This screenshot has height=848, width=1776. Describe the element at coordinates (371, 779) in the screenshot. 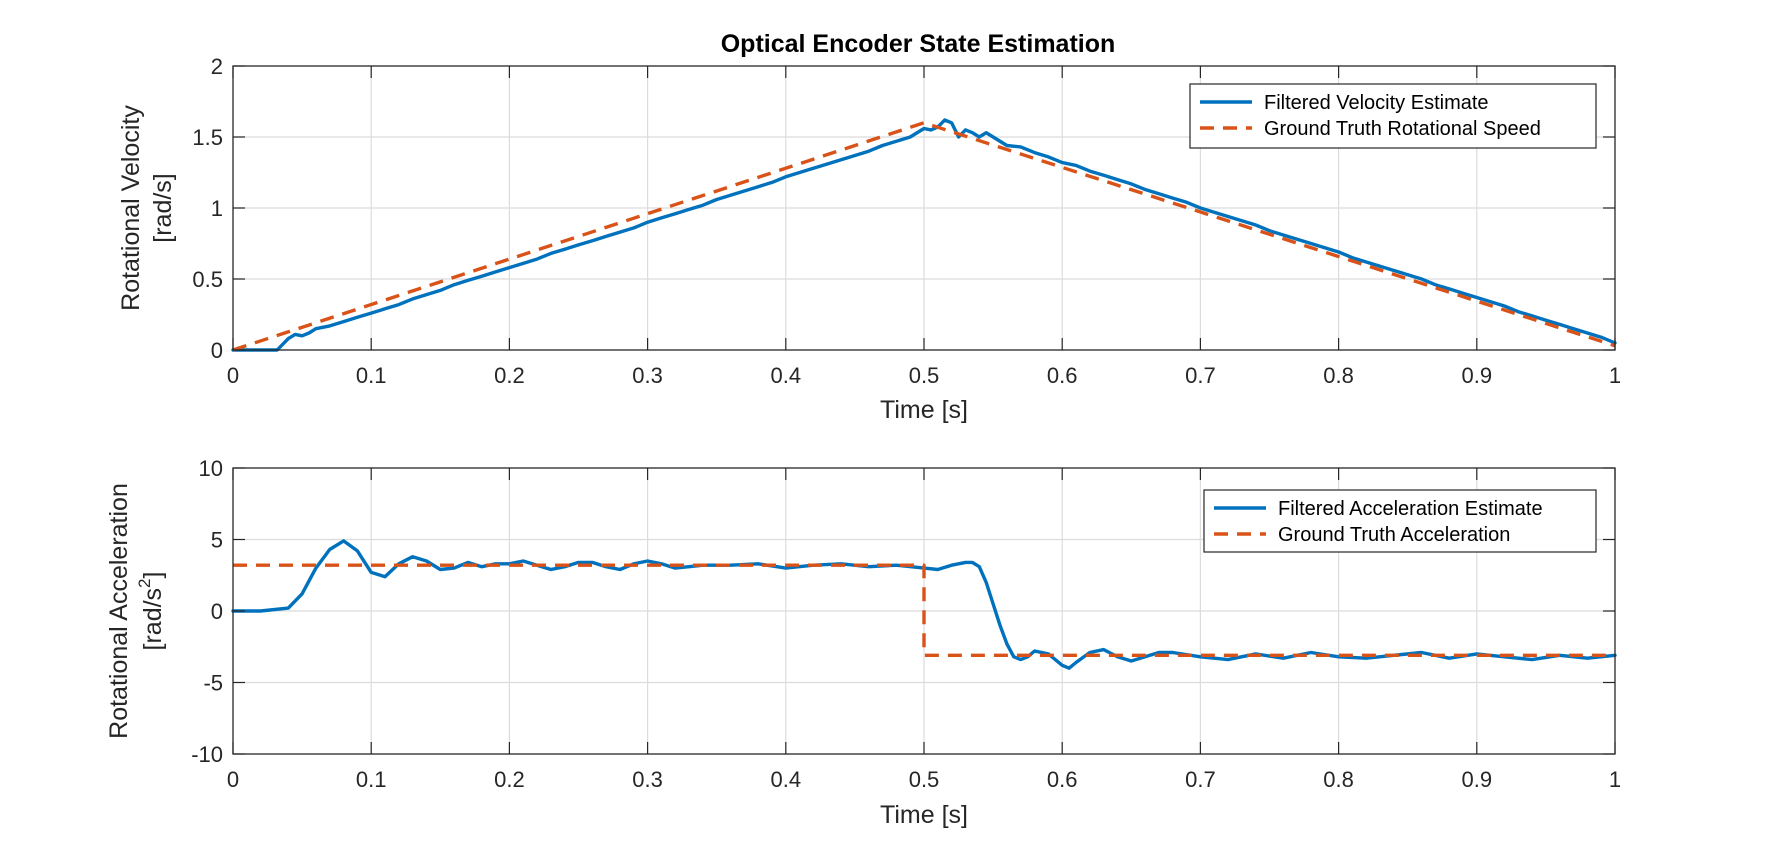

I see `acceleration-x-tick-label: 0.1` at that location.